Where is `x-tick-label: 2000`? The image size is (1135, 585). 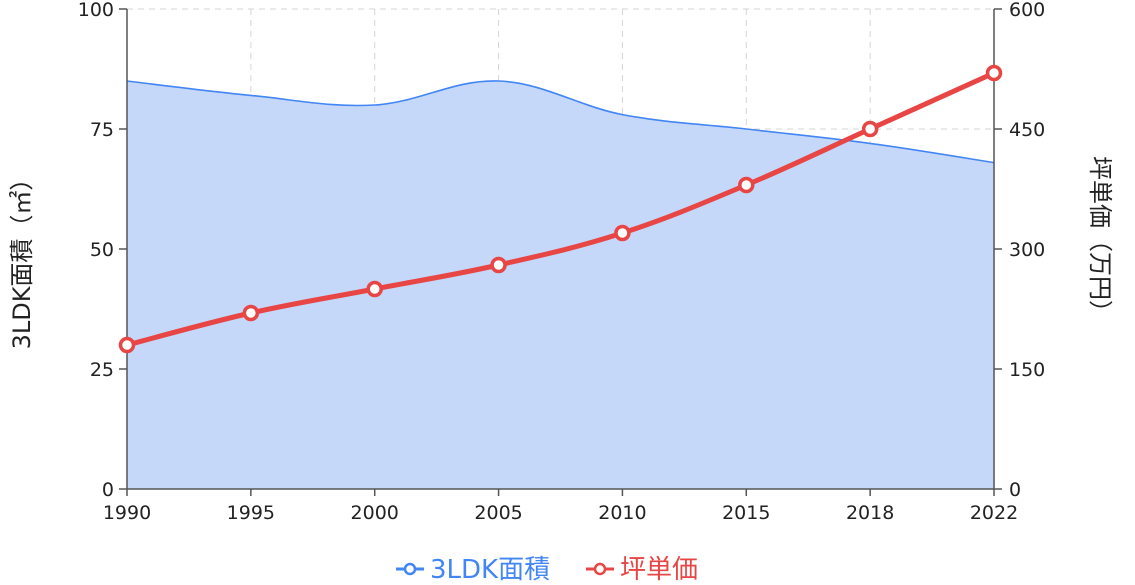 x-tick-label: 2000 is located at coordinates (375, 513).